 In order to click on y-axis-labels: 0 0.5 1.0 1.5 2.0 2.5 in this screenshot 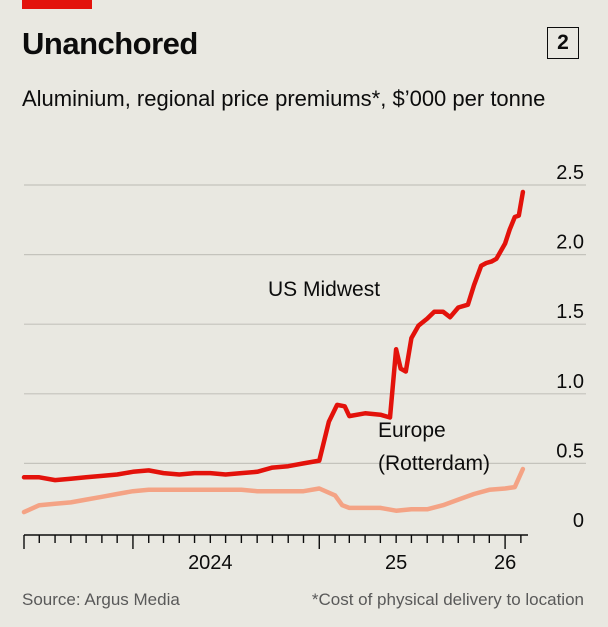, I will do `click(570, 347)`.